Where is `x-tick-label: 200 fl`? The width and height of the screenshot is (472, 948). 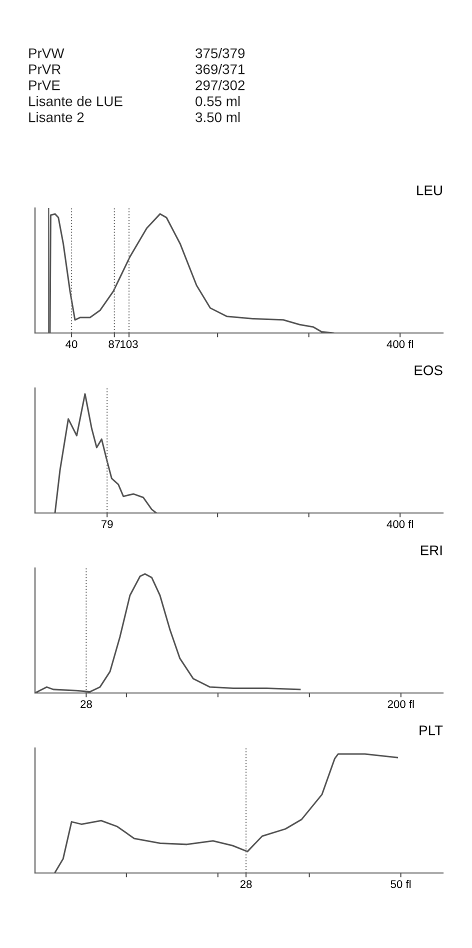
x-tick-label: 200 fl is located at coordinates (401, 704).